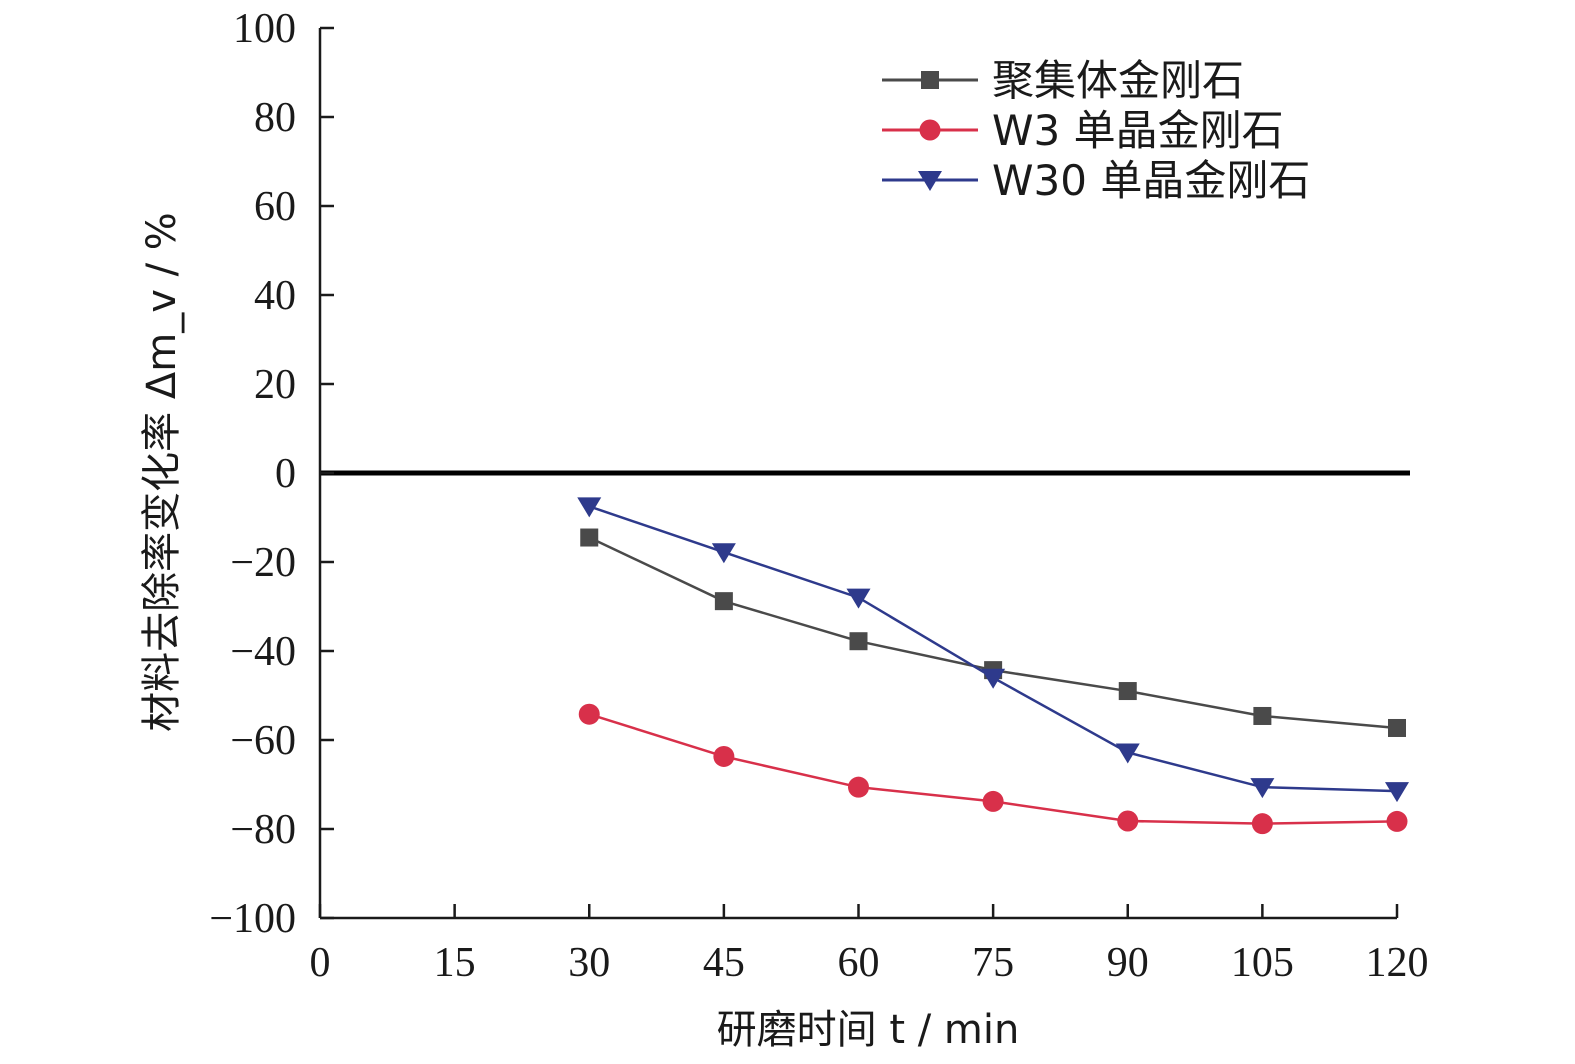 The height and width of the screenshot is (1064, 1575). Describe the element at coordinates (1118, 80) in the screenshot. I see `legend-label: 聚集体金刚石` at that location.